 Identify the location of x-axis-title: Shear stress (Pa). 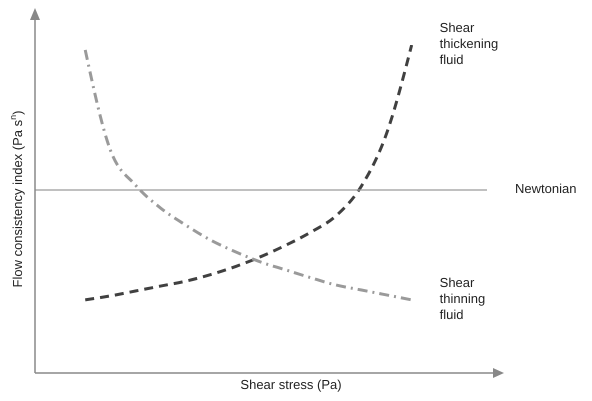
(291, 384).